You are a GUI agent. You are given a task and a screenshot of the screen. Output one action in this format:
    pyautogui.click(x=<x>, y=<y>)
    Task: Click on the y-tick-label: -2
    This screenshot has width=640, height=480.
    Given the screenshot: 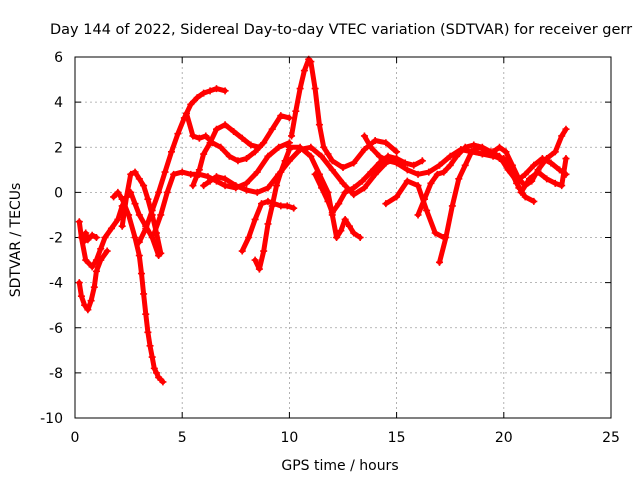 What is the action you would take?
    pyautogui.click(x=56, y=239)
    